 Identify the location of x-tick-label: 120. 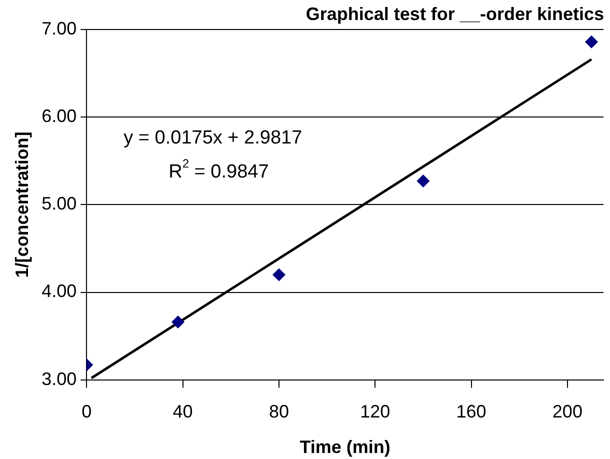
(375, 412).